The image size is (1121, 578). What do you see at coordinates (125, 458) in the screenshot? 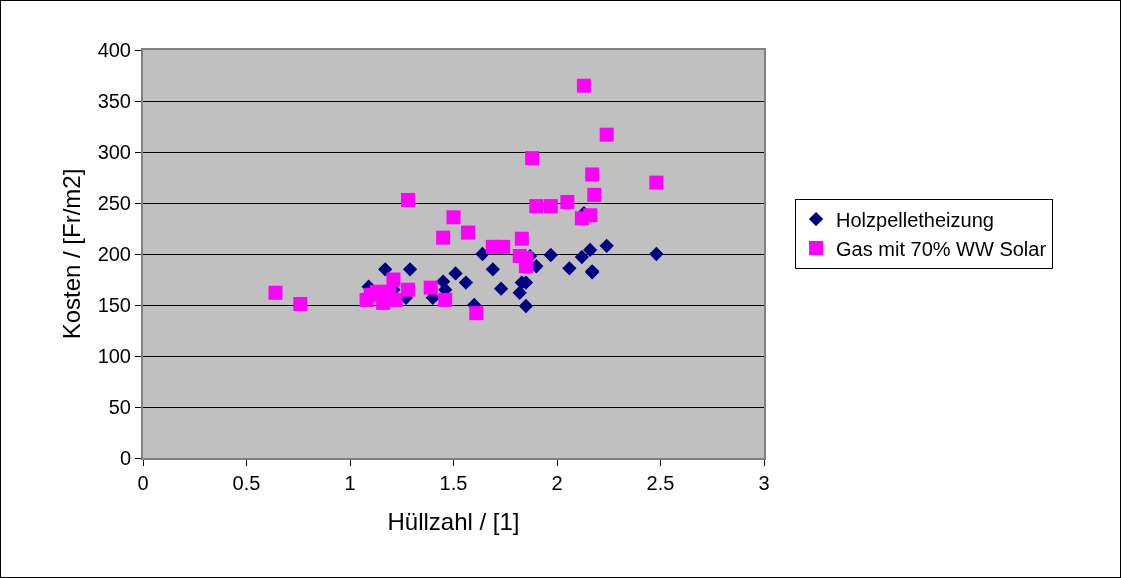
I see `y-tick-label: 0` at bounding box center [125, 458].